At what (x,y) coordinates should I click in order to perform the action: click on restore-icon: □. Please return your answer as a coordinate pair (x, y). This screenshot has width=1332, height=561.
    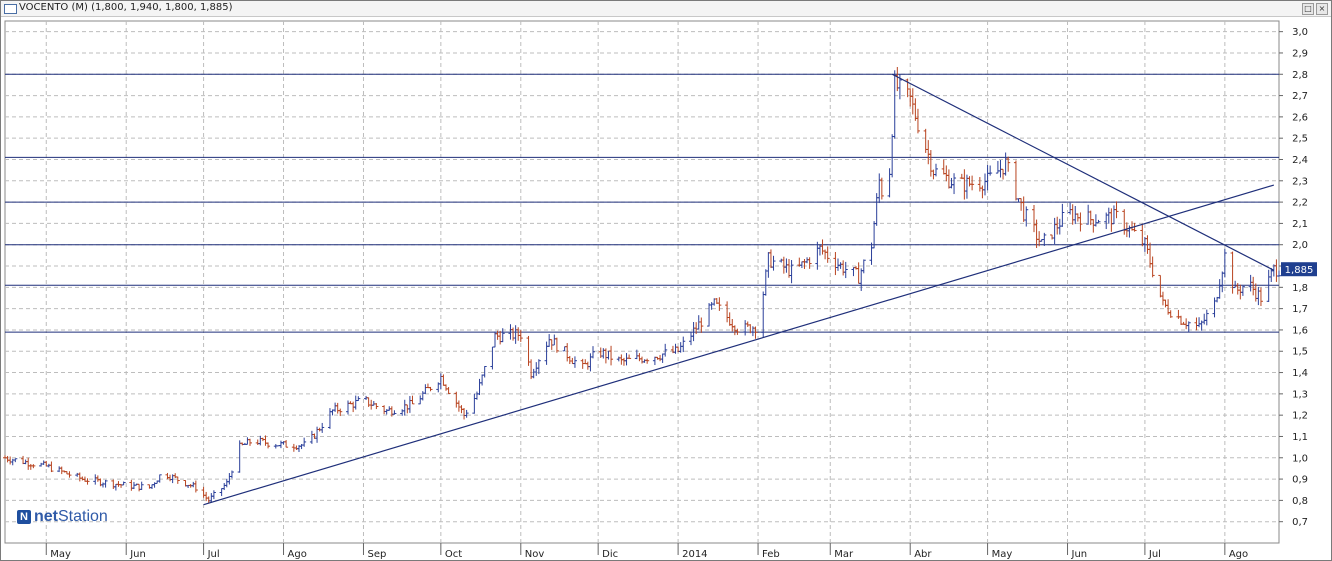
    Looking at the image, I should click on (1308, 9).